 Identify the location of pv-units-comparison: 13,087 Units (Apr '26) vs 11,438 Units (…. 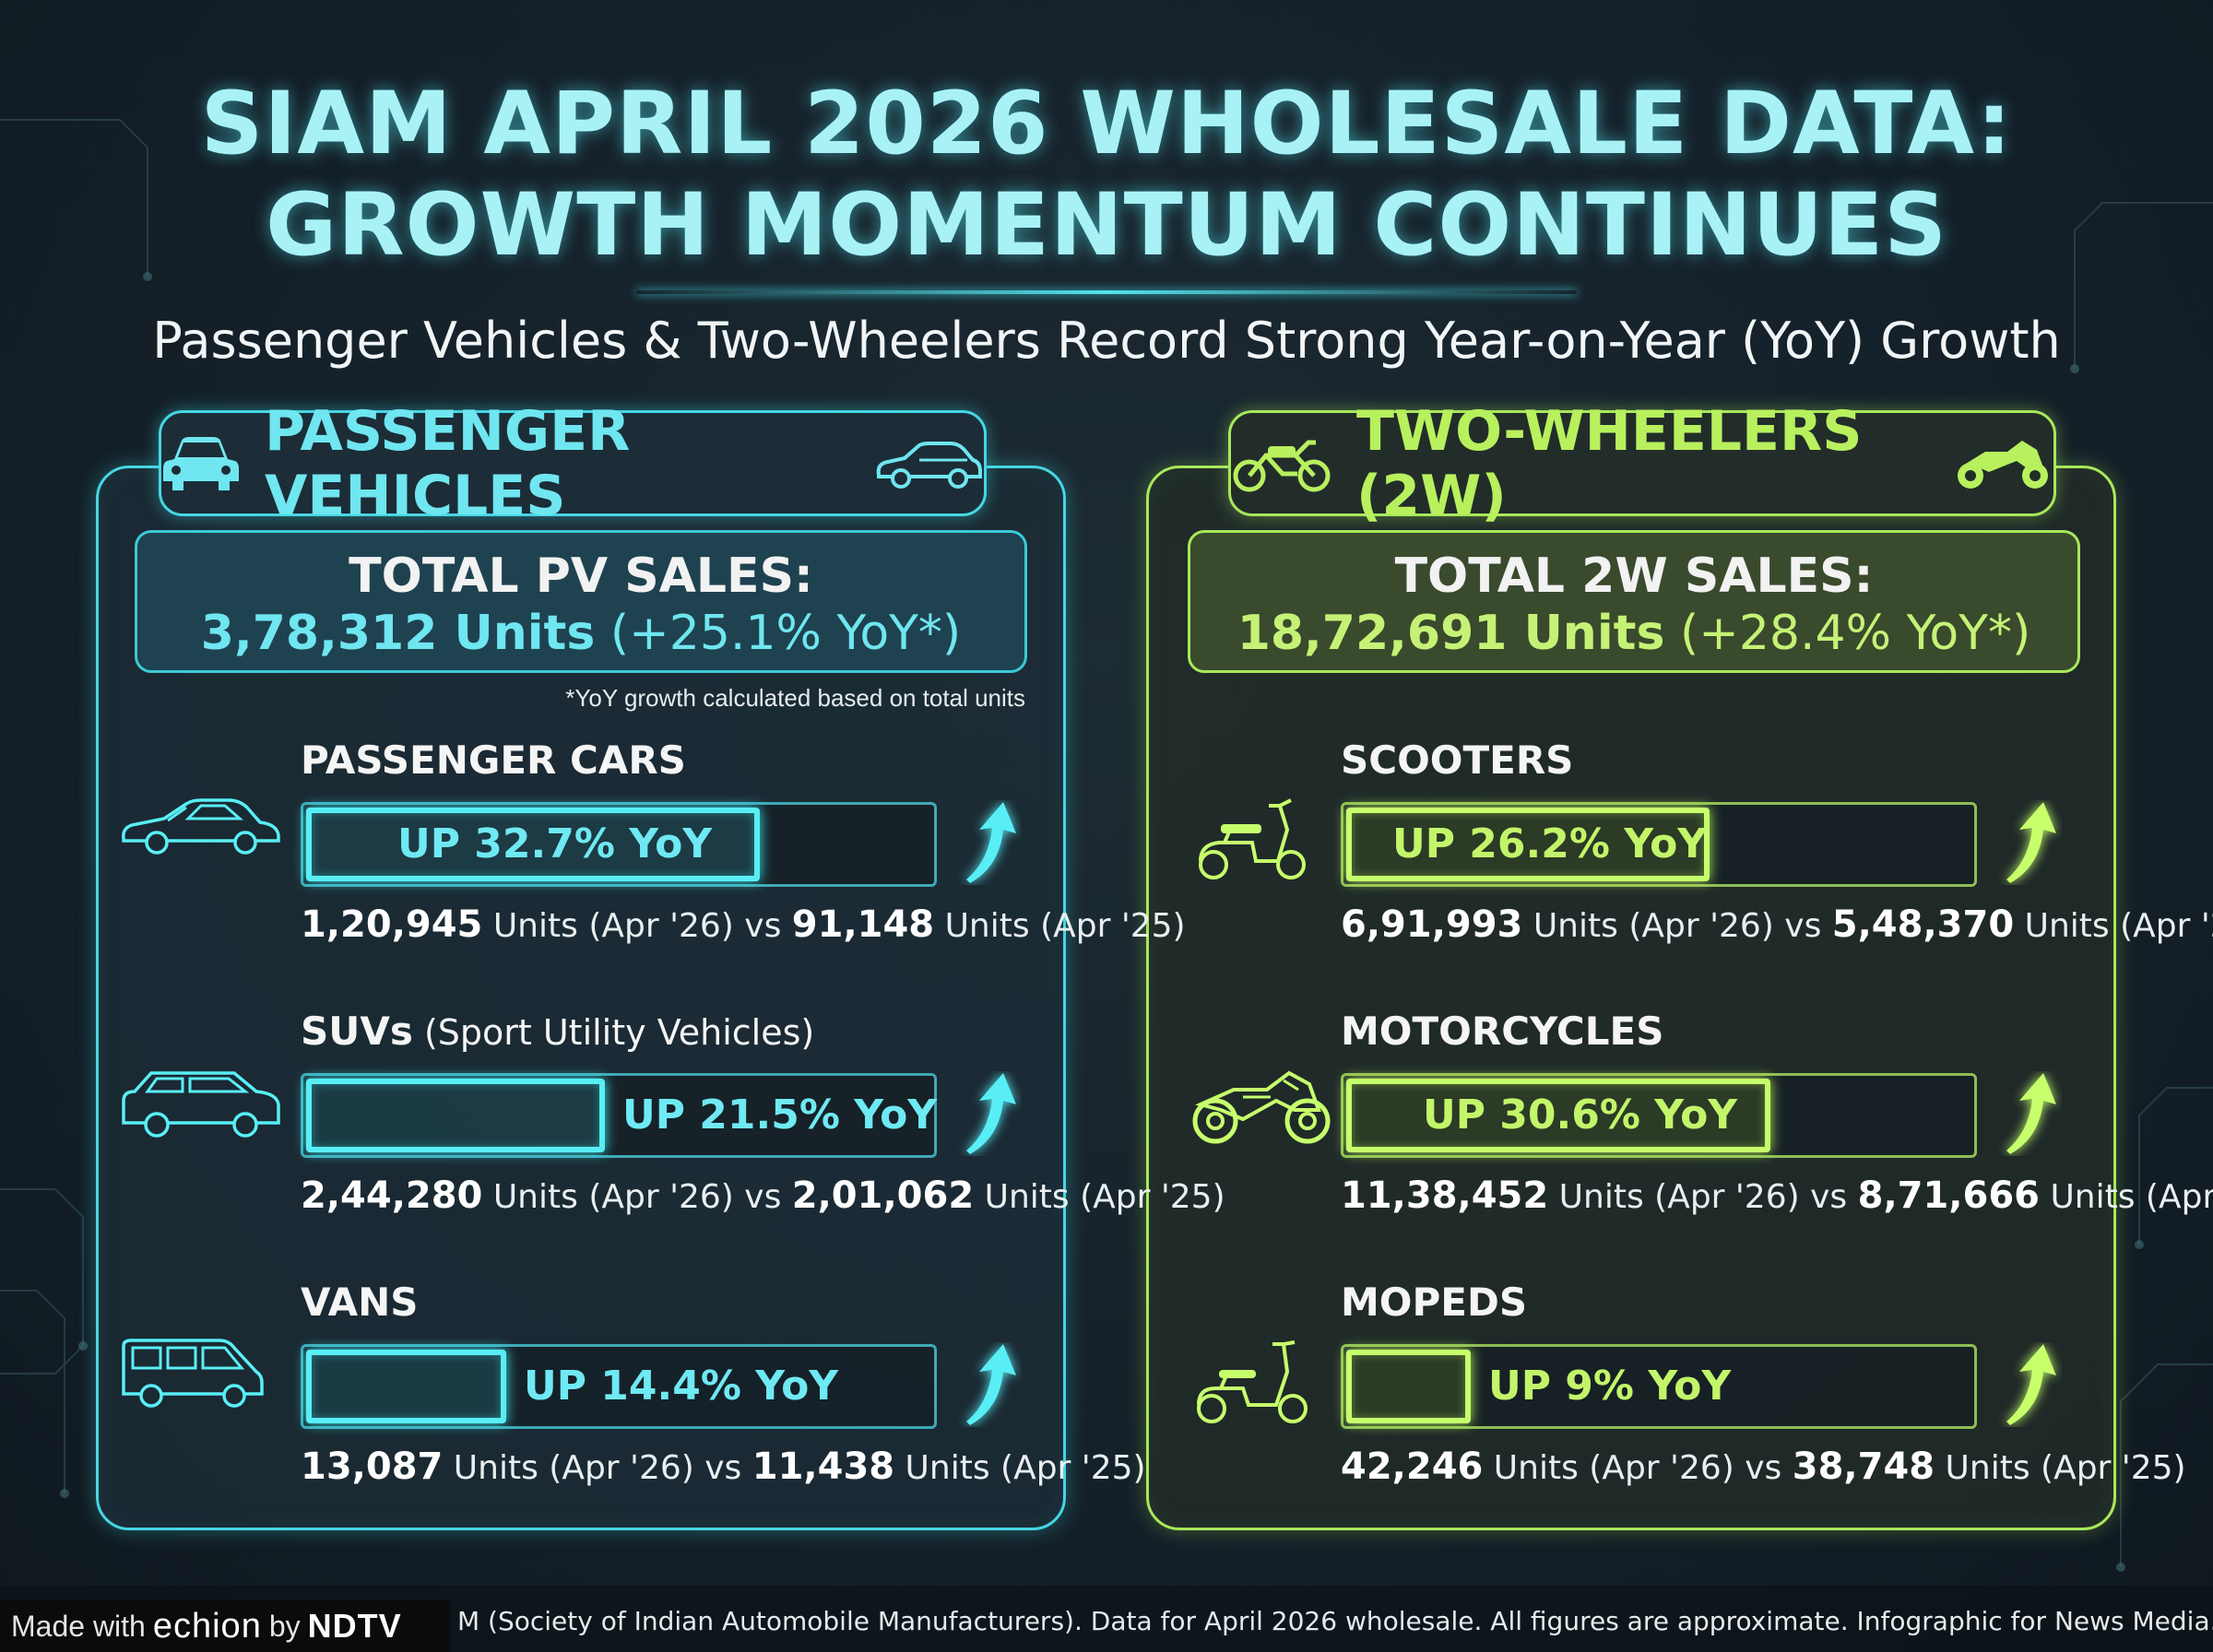
(723, 1467).